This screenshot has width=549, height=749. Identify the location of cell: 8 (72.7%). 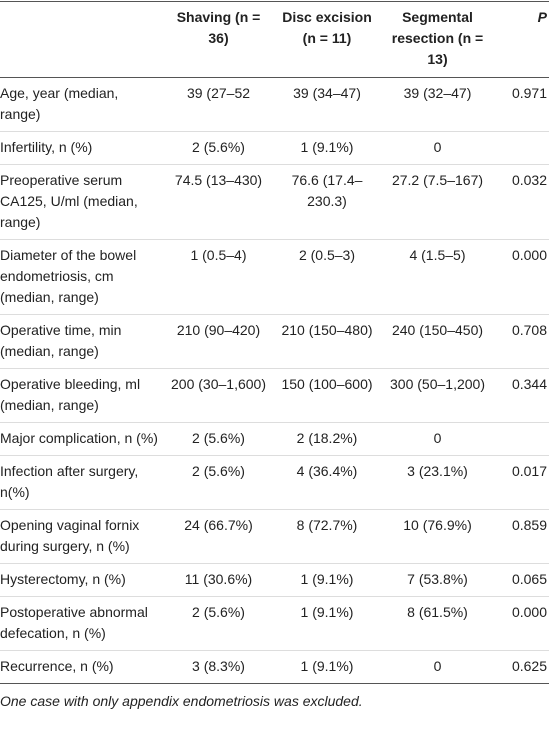
(327, 525).